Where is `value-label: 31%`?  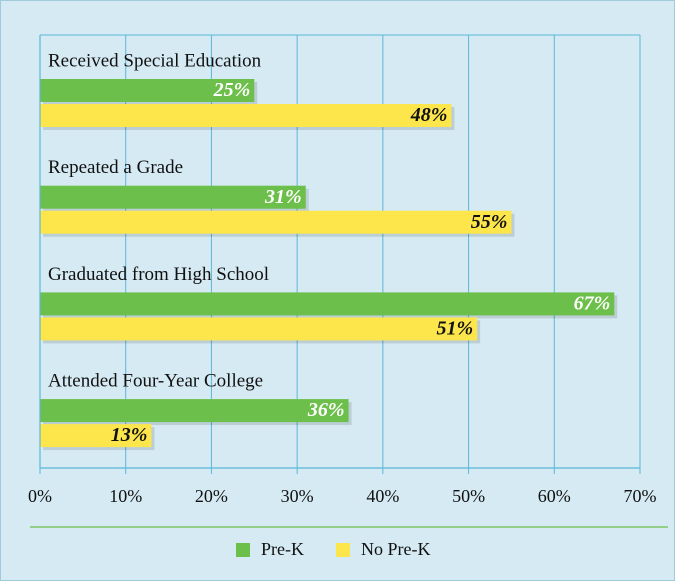
value-label: 31% is located at coordinates (283, 197).